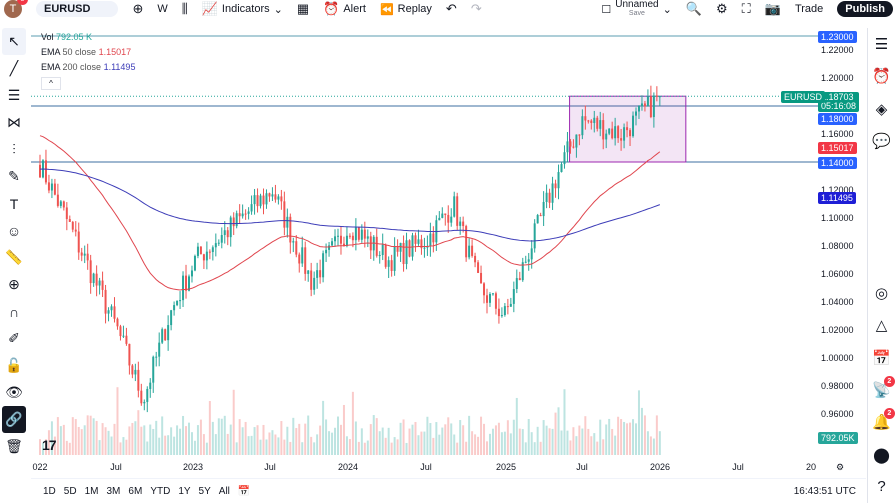 Image resolution: width=895 pixels, height=503 pixels. Describe the element at coordinates (772, 8) in the screenshot. I see `camera-icon: 📷` at that location.